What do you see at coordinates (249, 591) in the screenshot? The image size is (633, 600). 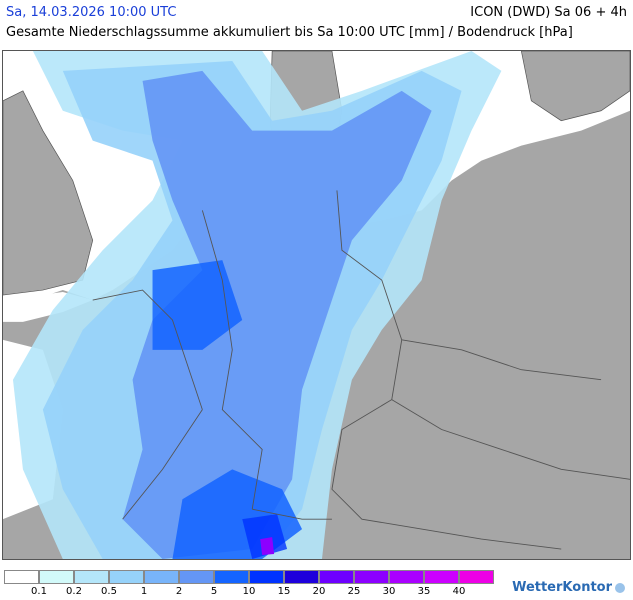 I see `legend-label: 10` at bounding box center [249, 591].